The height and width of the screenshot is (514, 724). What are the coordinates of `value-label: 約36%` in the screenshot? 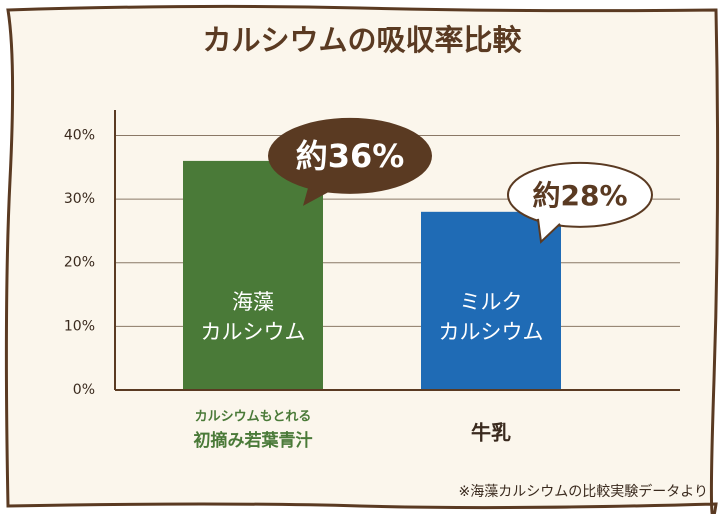 It's located at (350, 156).